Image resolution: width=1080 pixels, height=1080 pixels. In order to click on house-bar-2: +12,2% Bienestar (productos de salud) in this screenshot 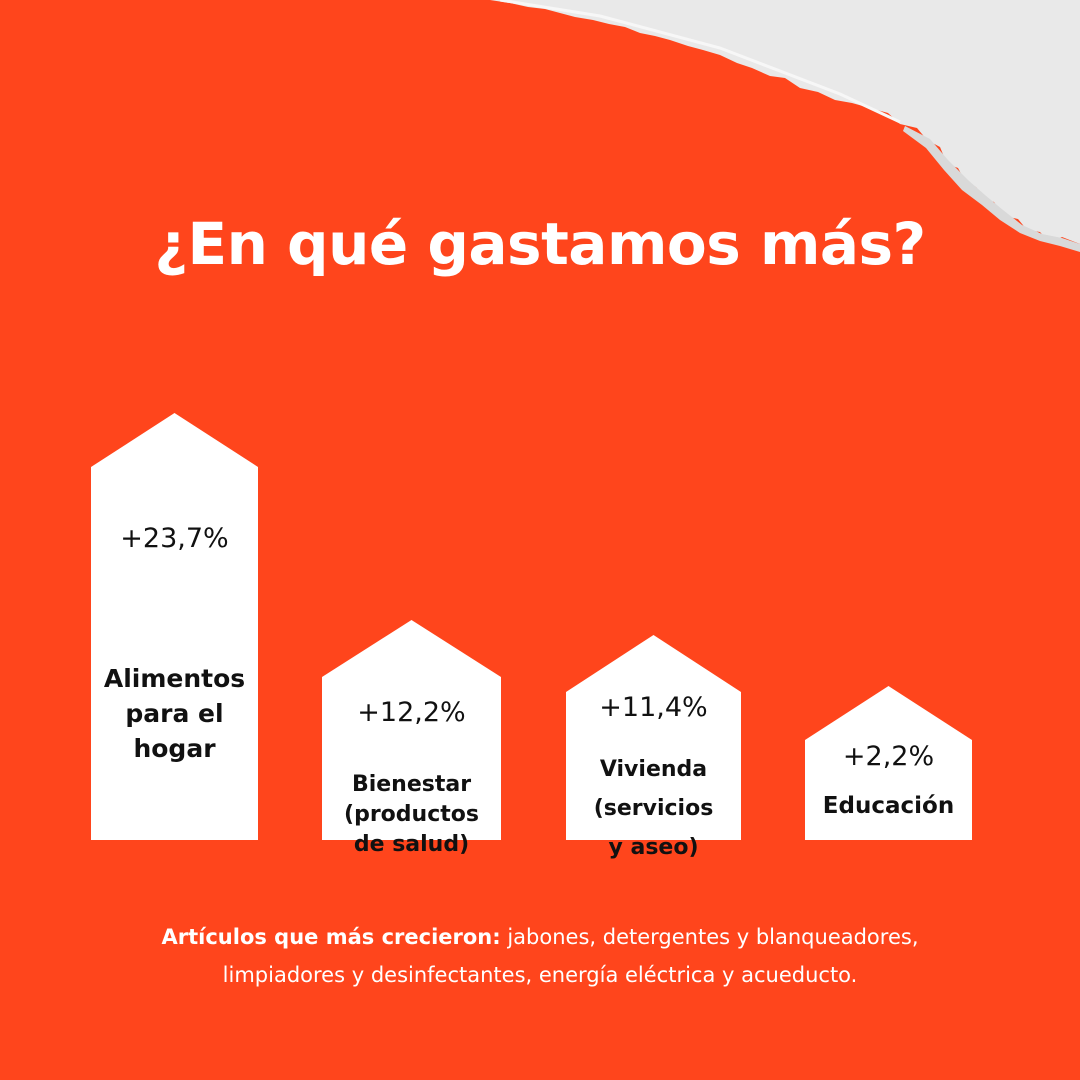, I will do `click(411, 738)`.